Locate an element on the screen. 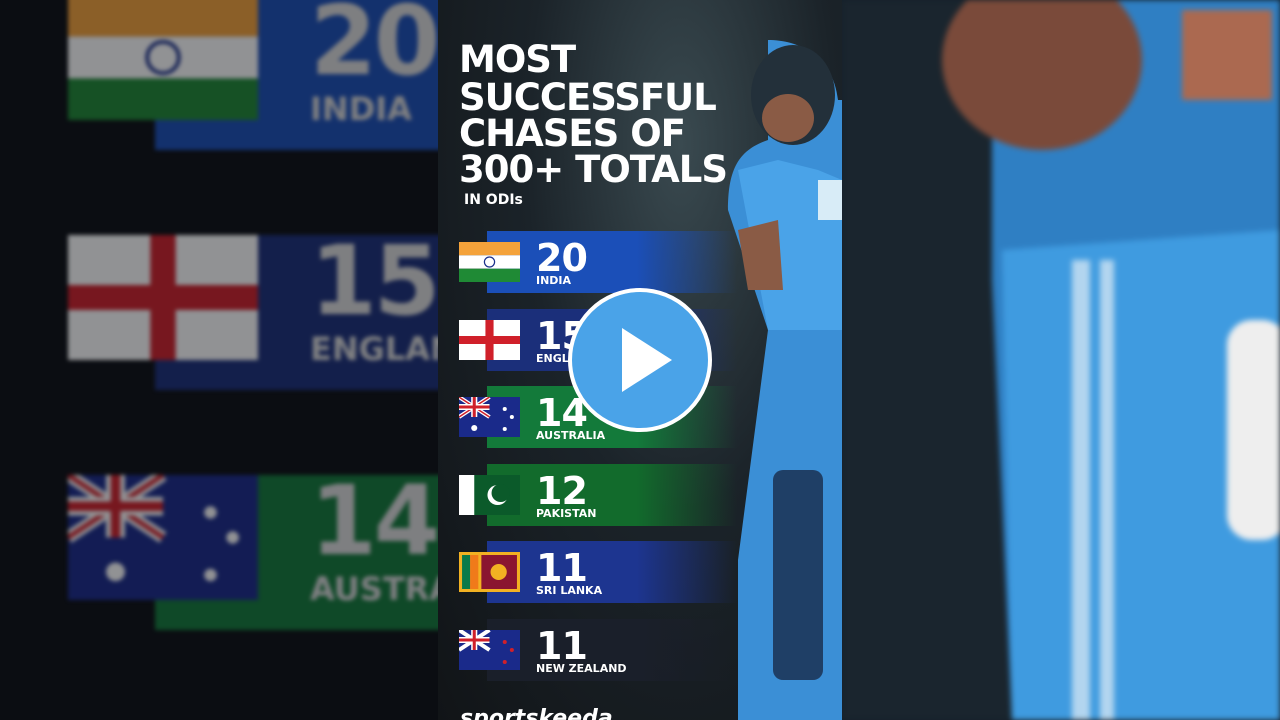  title-line: 300+ TOTALS is located at coordinates (593, 169).